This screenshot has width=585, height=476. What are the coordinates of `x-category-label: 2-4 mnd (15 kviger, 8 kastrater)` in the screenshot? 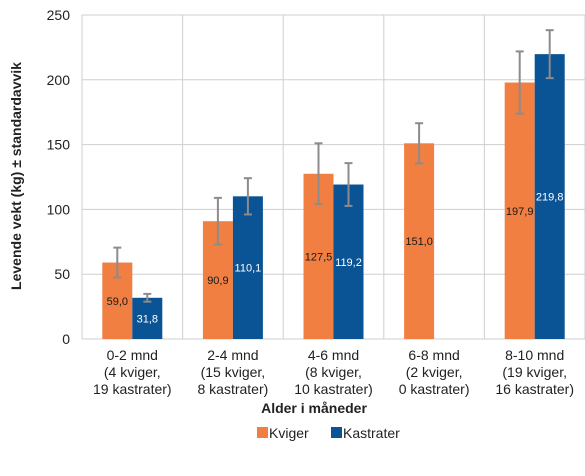 It's located at (232, 372).